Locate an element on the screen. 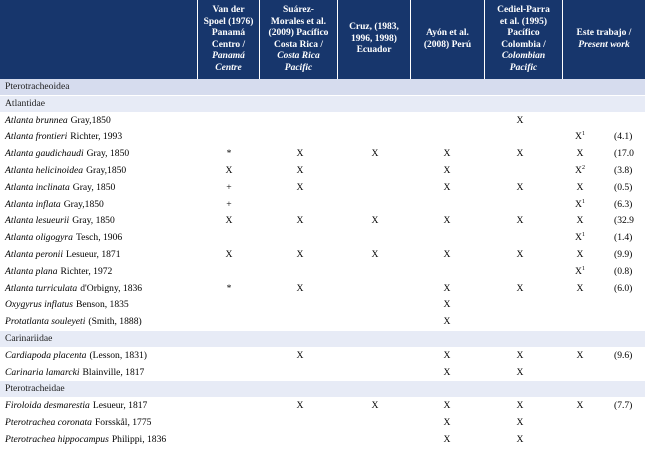 The height and width of the screenshot is (449, 645). header-line: Spoel (1976) is located at coordinates (228, 21).